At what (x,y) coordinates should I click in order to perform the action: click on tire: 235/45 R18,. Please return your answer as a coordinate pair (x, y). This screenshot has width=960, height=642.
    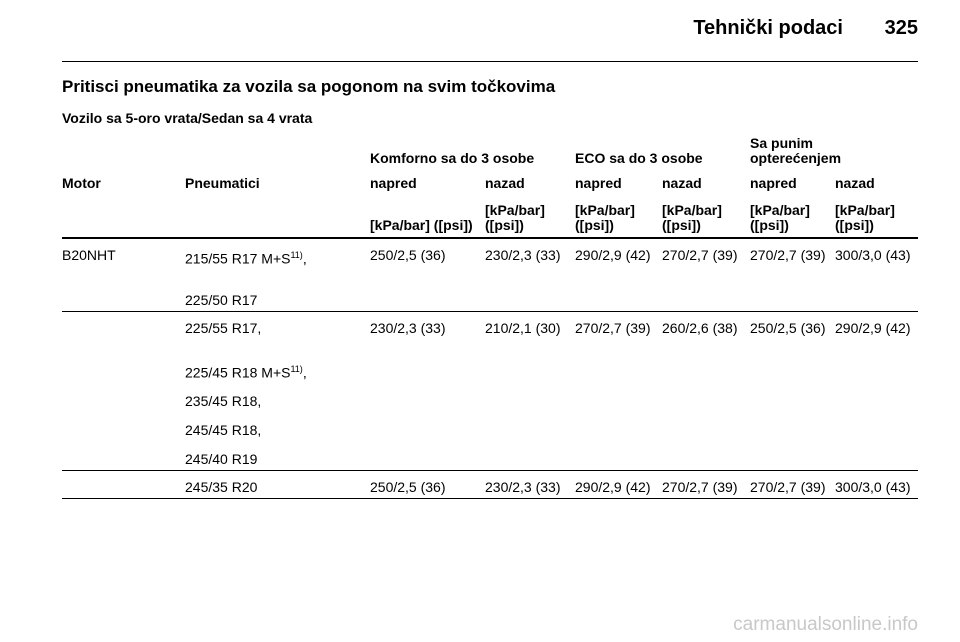
    Looking at the image, I should click on (274, 401).